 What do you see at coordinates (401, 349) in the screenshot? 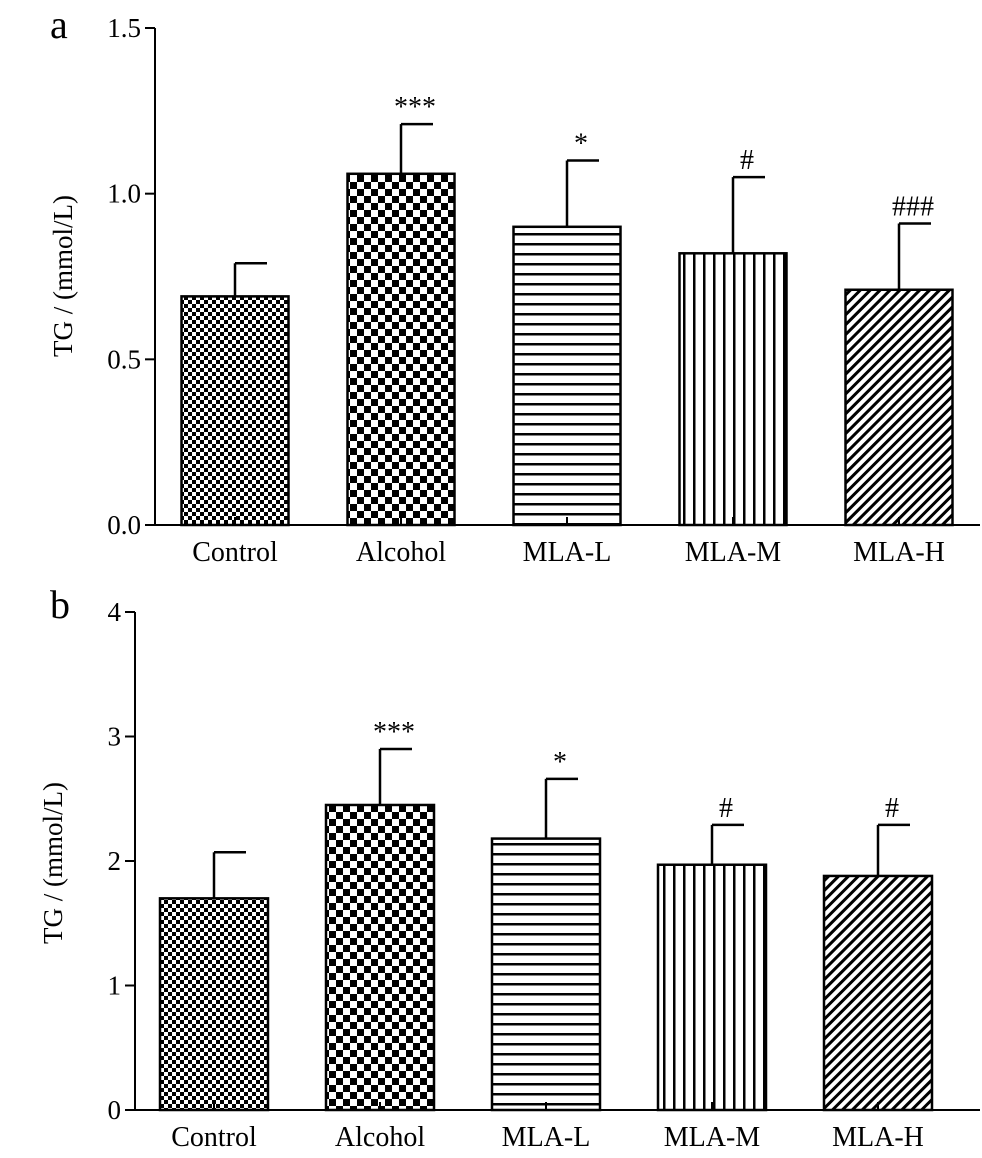
I see `bar-a-alcohol` at bounding box center [401, 349].